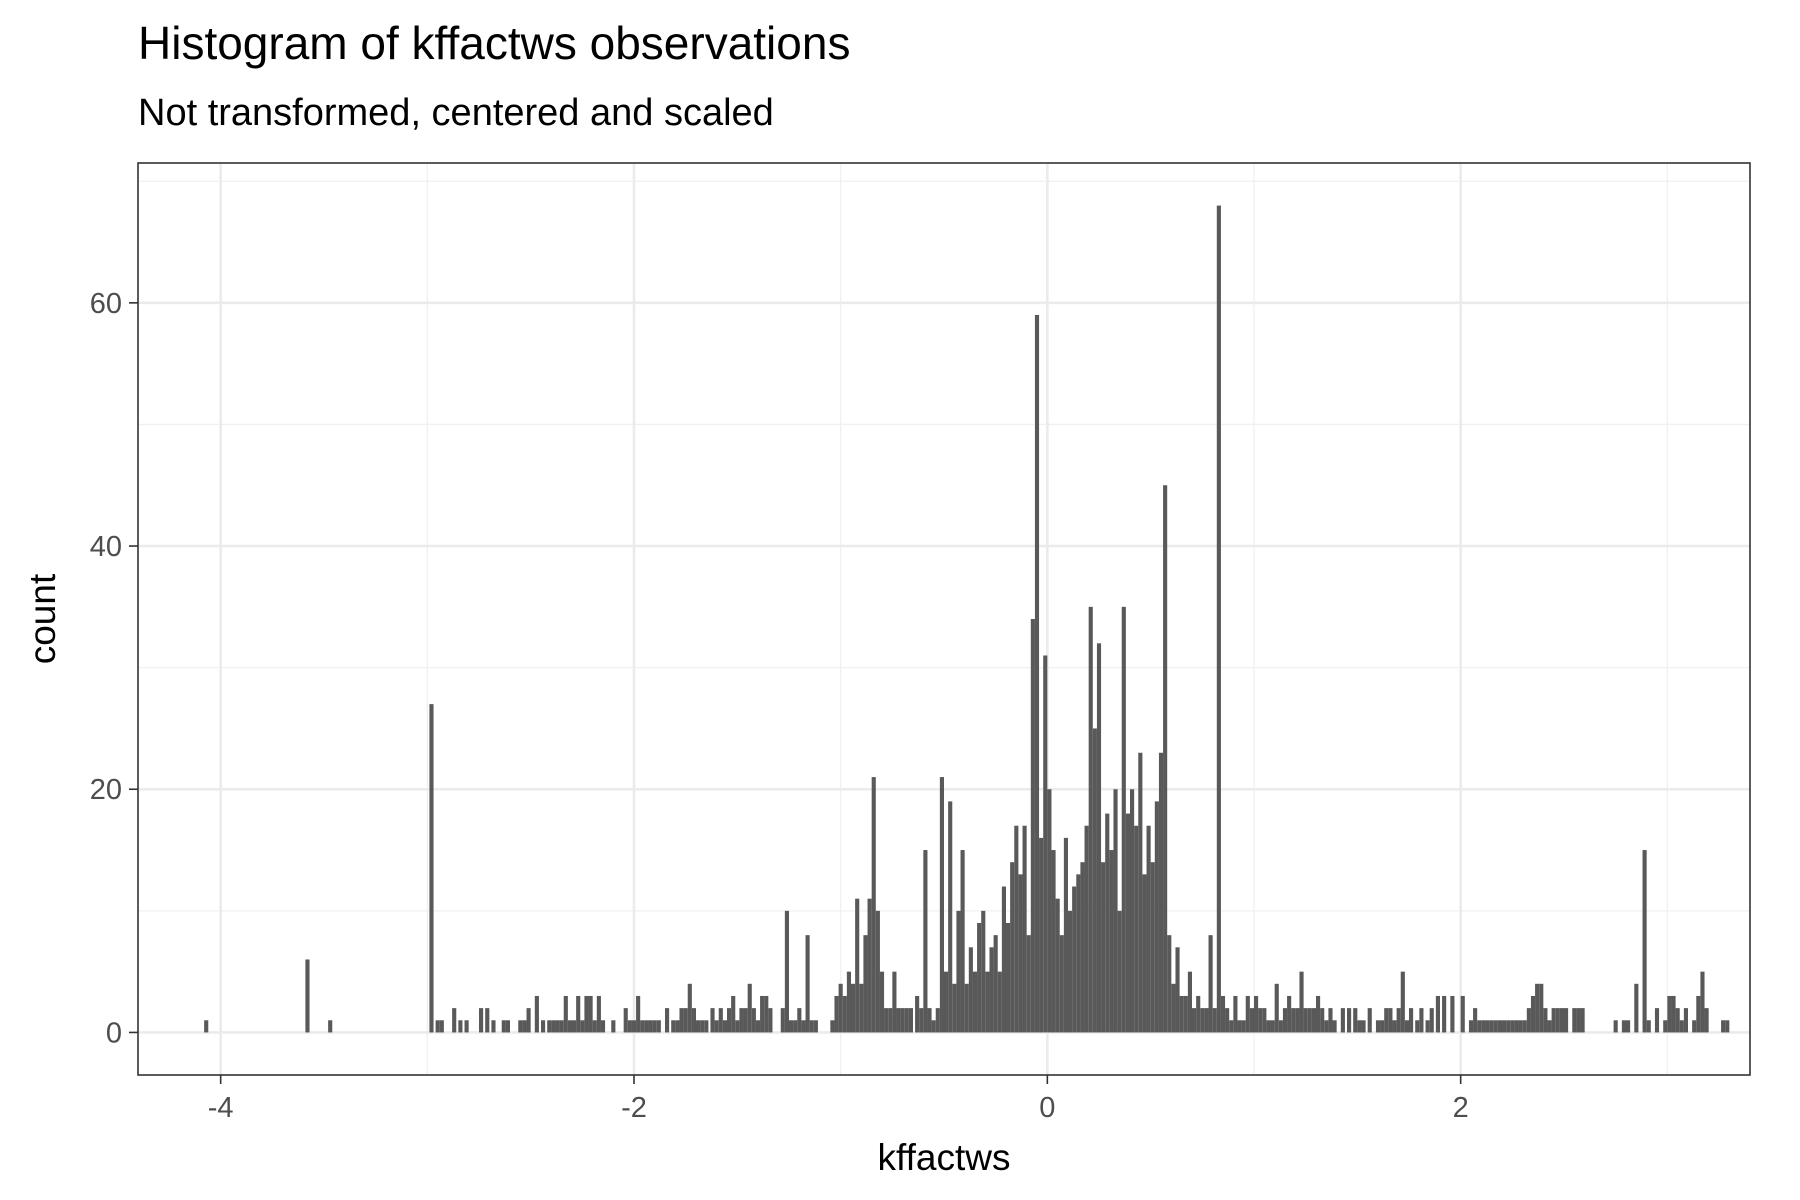  I want to click on x-tick-label: -2, so click(634, 1108).